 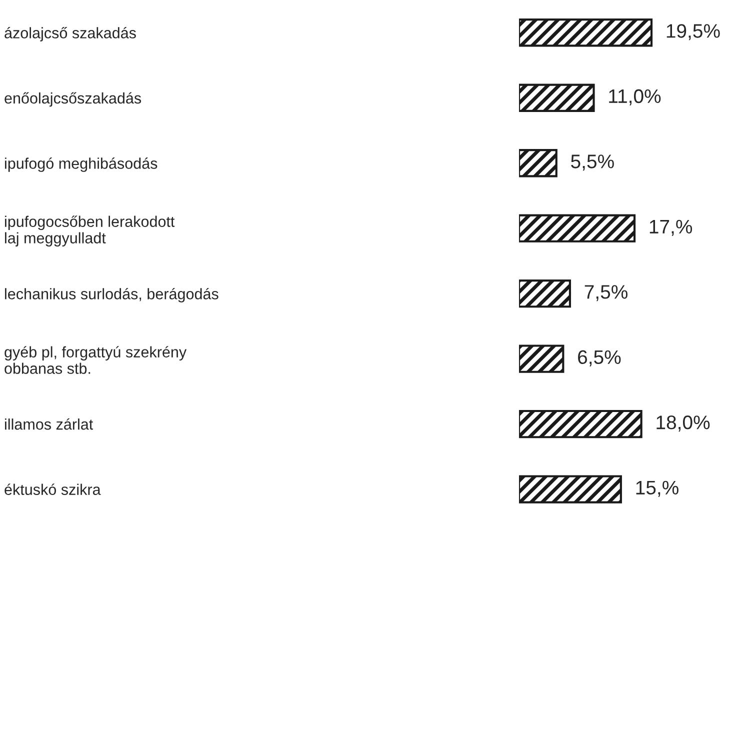 What do you see at coordinates (111, 295) in the screenshot?
I see `y-tick-label: lechanikus surlodás, berágodás` at bounding box center [111, 295].